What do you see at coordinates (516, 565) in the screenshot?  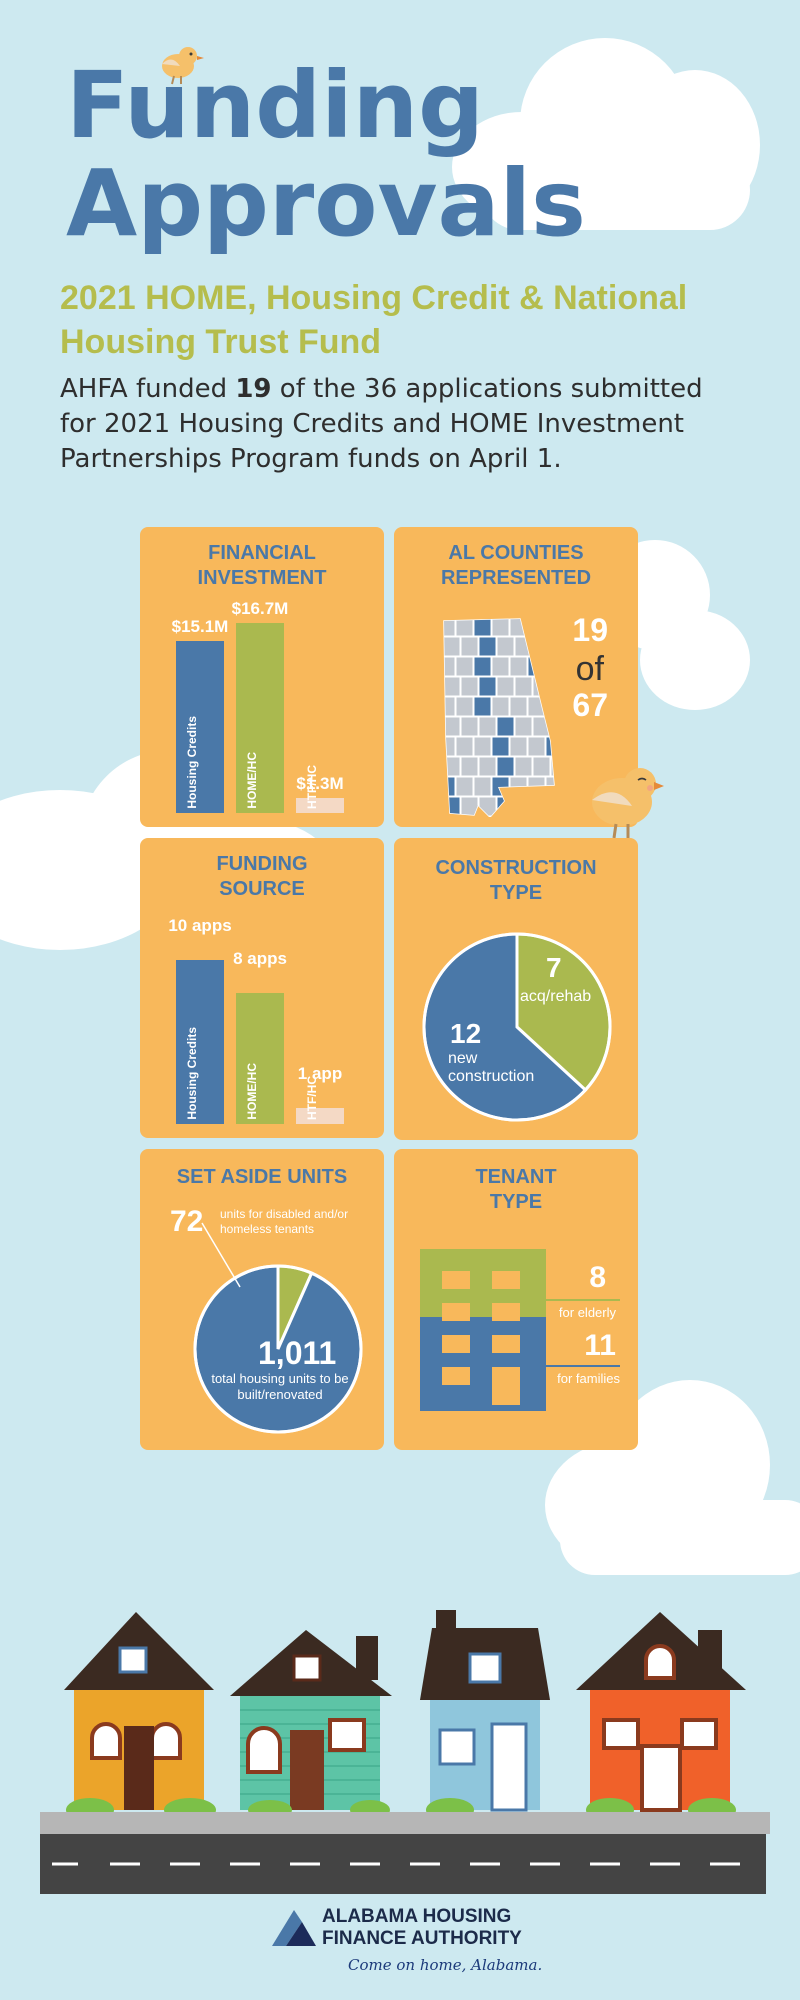 I see `panel-title: AL COUNTIES REPRESENTED` at bounding box center [516, 565].